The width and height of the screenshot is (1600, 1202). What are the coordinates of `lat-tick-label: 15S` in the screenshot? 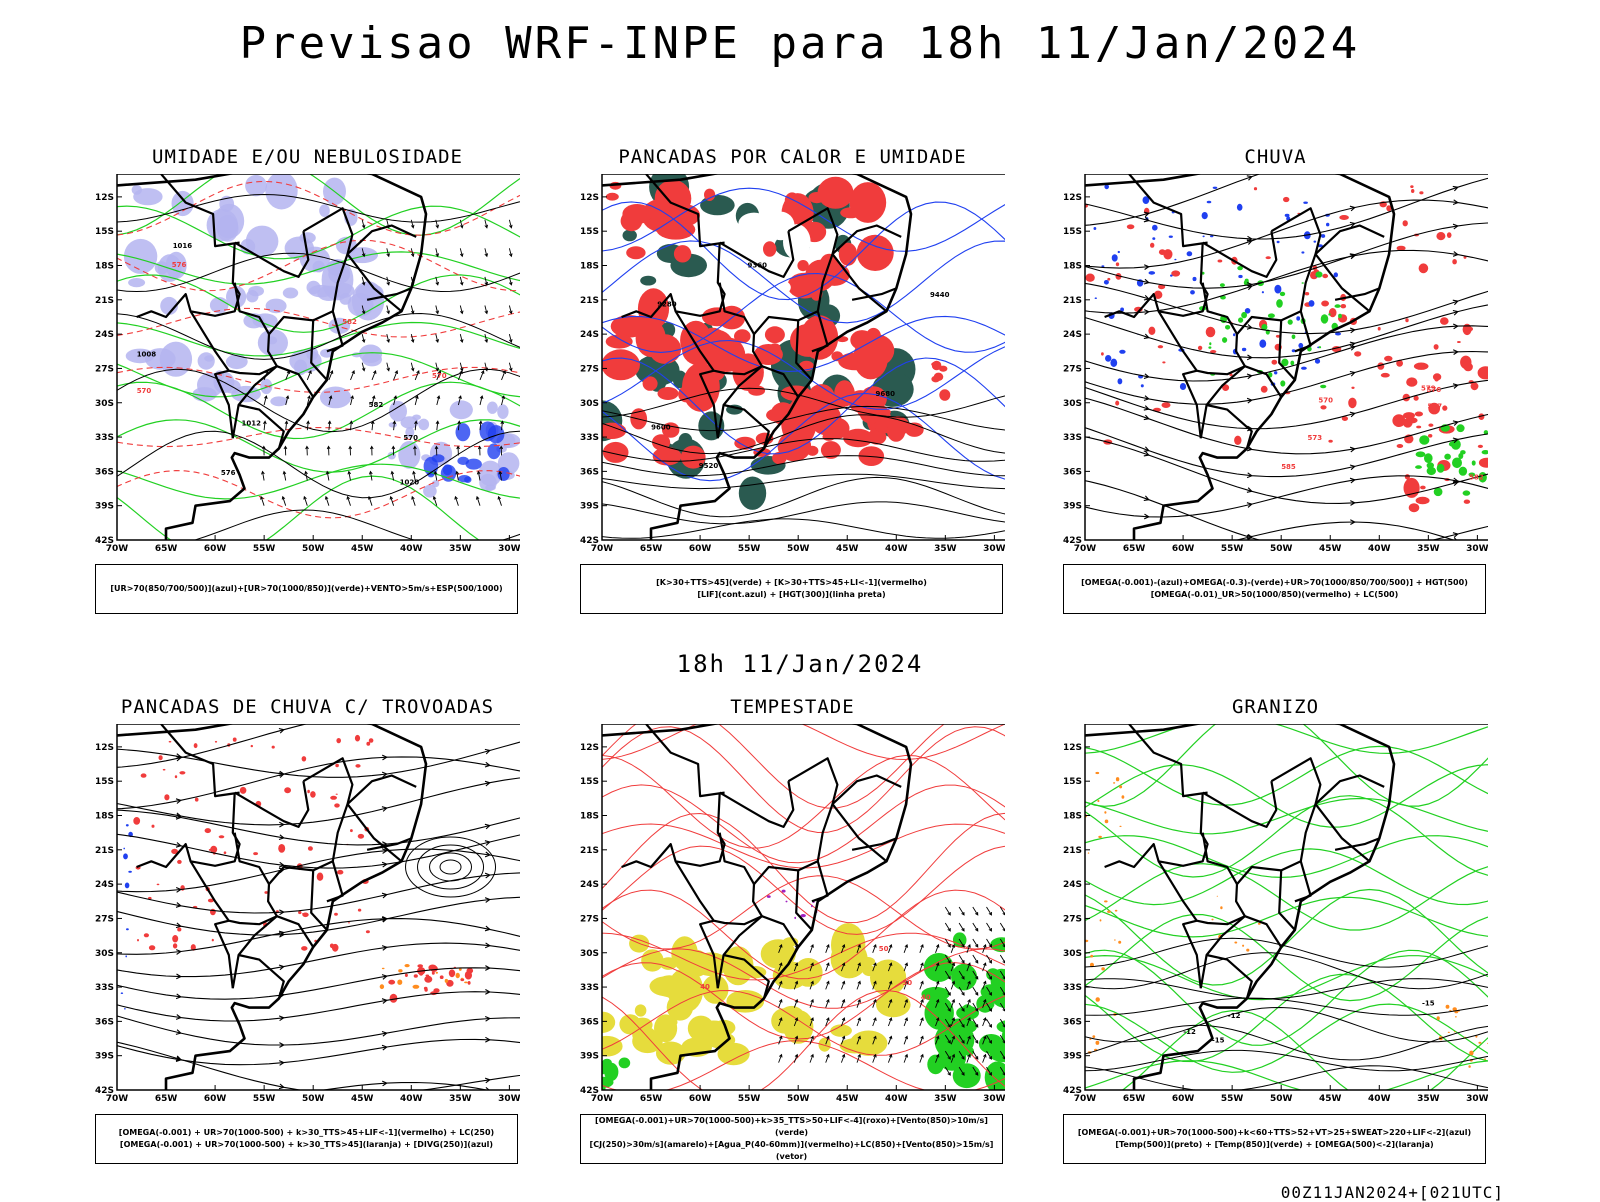 It's located at (104, 782).